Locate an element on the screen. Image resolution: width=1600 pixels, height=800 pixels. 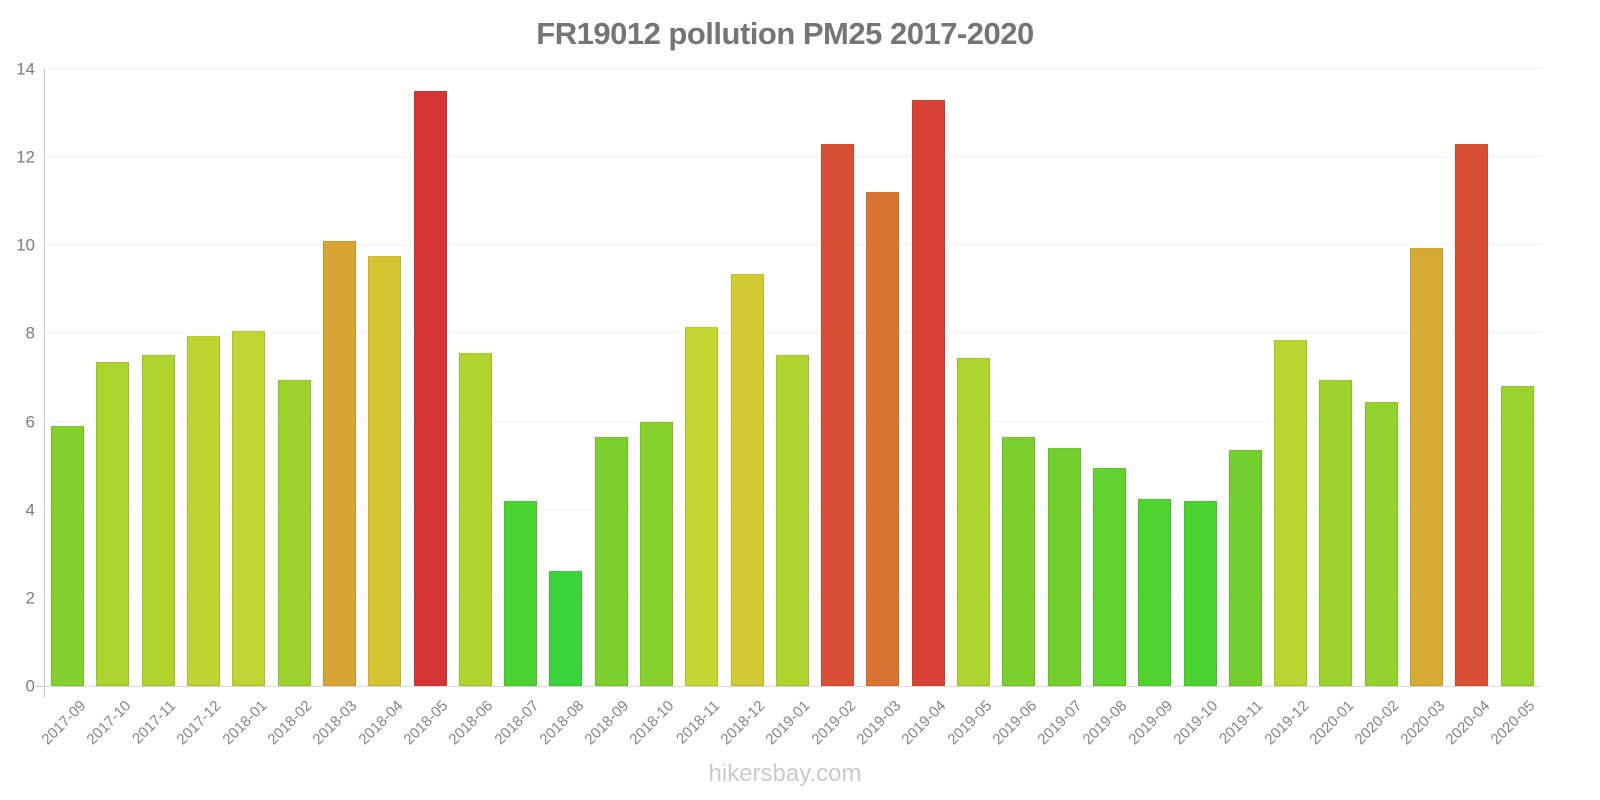
bar-slot: 2018-02 is located at coordinates (290, 408).